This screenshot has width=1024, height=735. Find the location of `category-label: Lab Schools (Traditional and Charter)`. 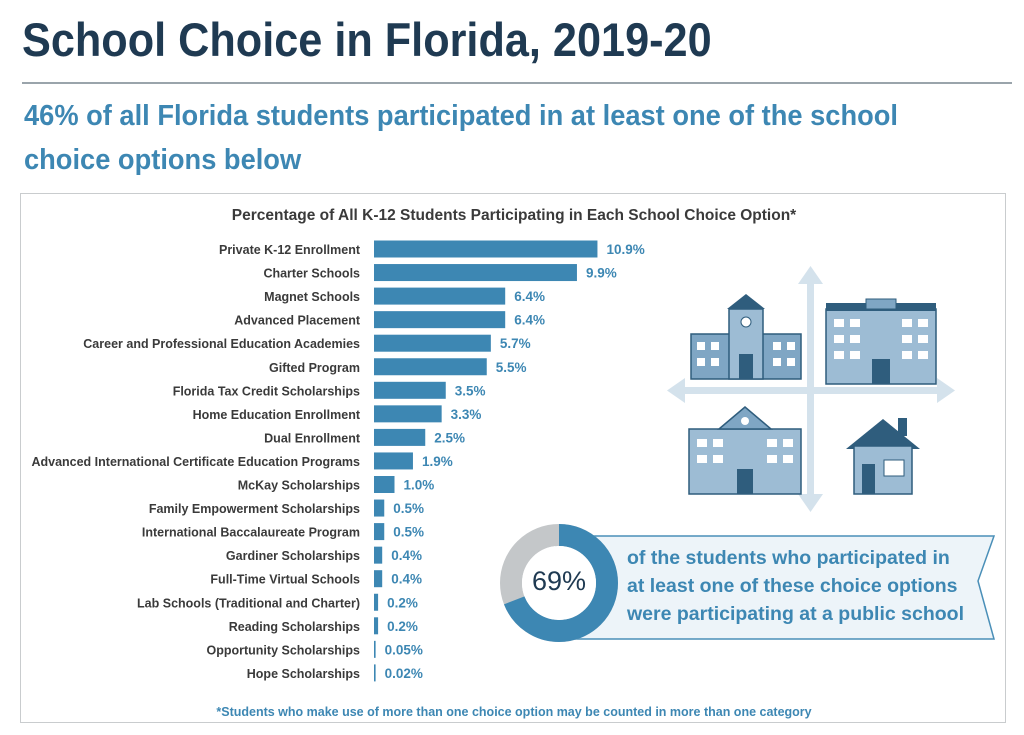

category-label: Lab Schools (Traditional and Charter) is located at coordinates (248, 603).